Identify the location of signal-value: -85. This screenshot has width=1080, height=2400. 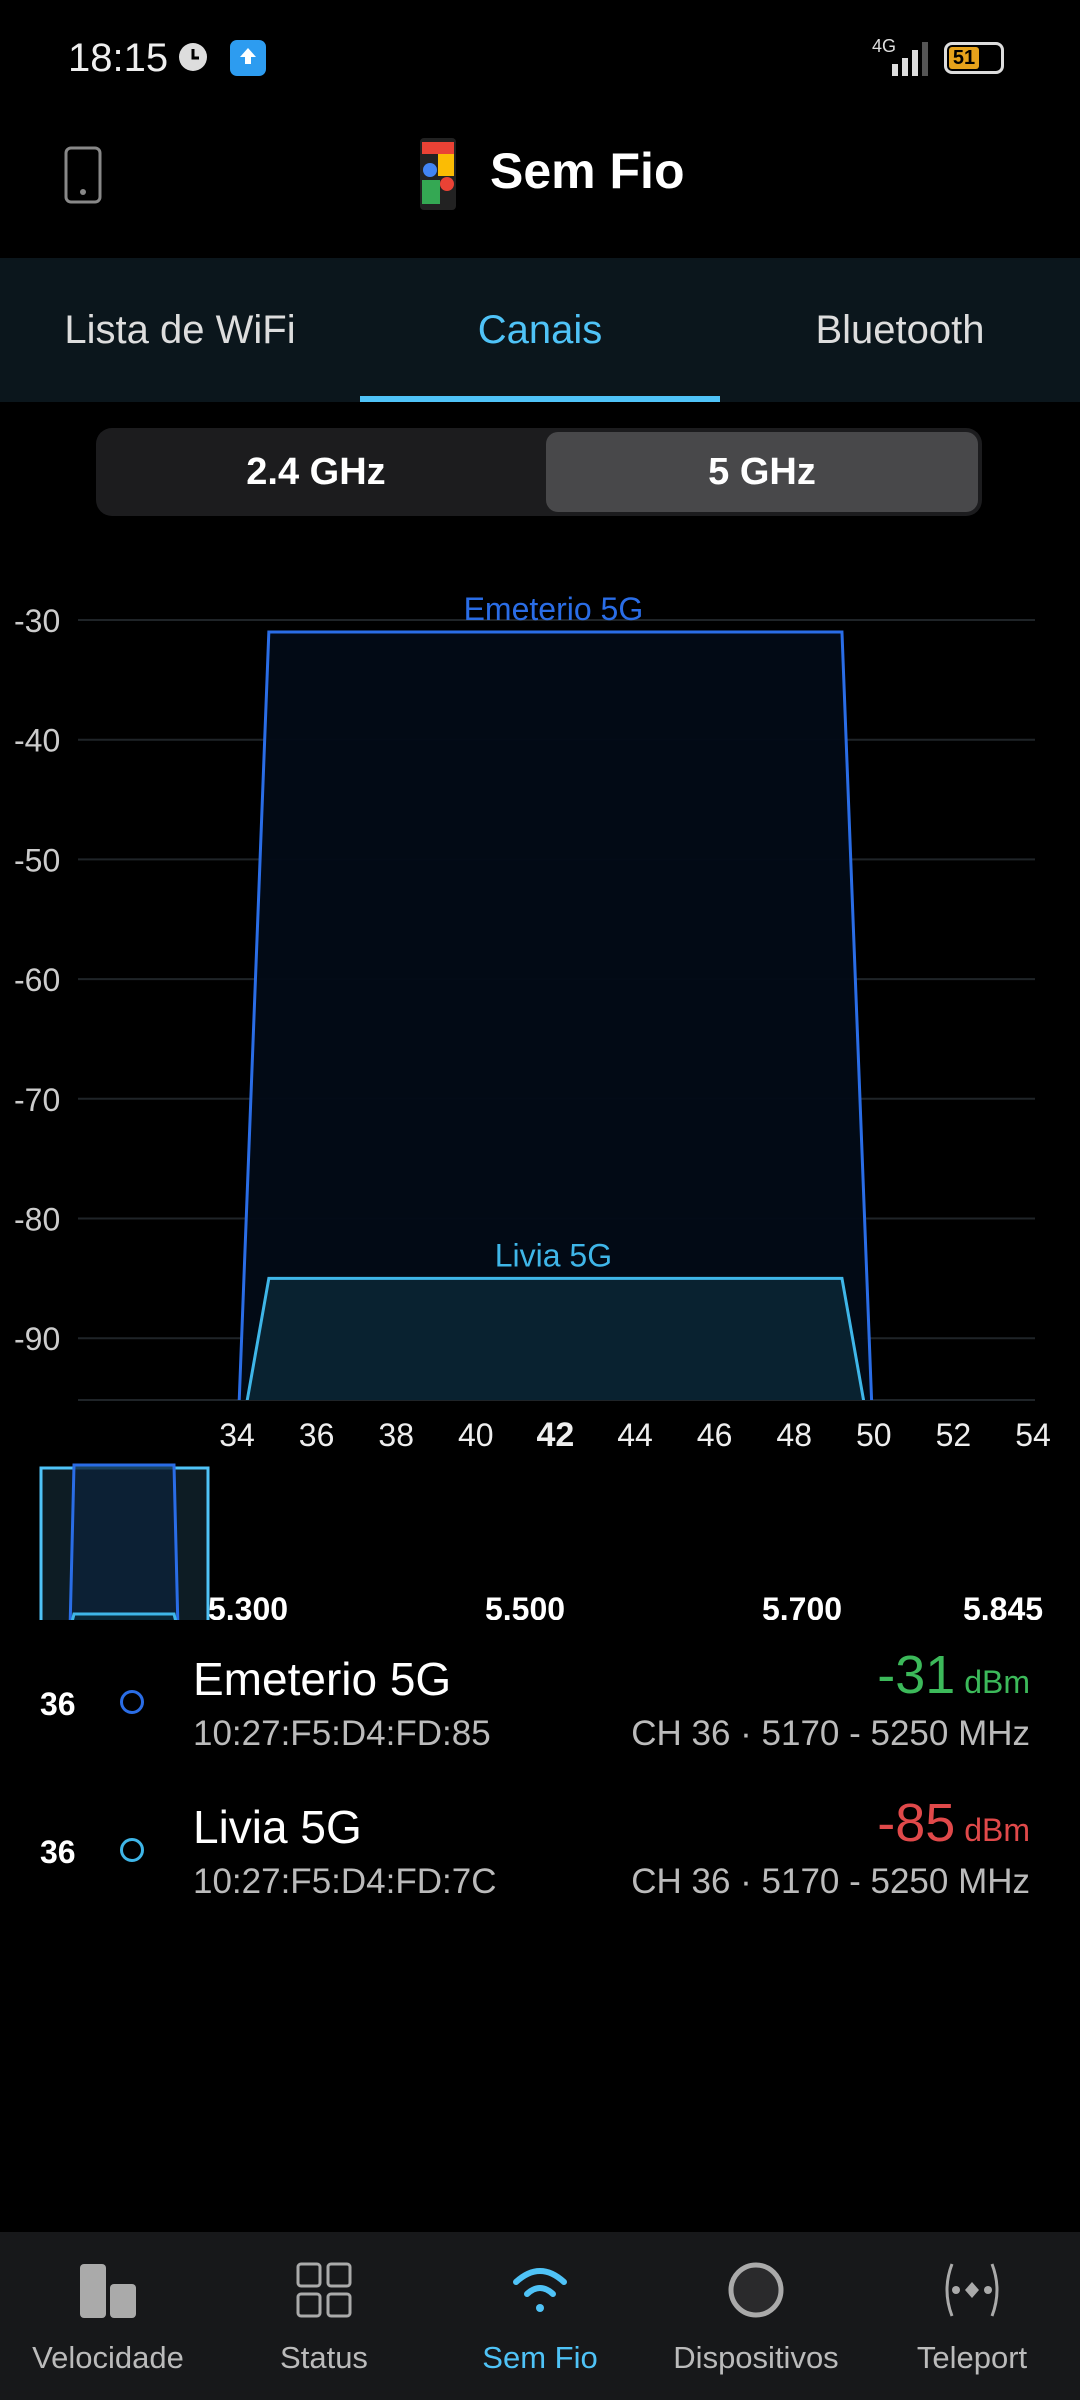
(916, 1823).